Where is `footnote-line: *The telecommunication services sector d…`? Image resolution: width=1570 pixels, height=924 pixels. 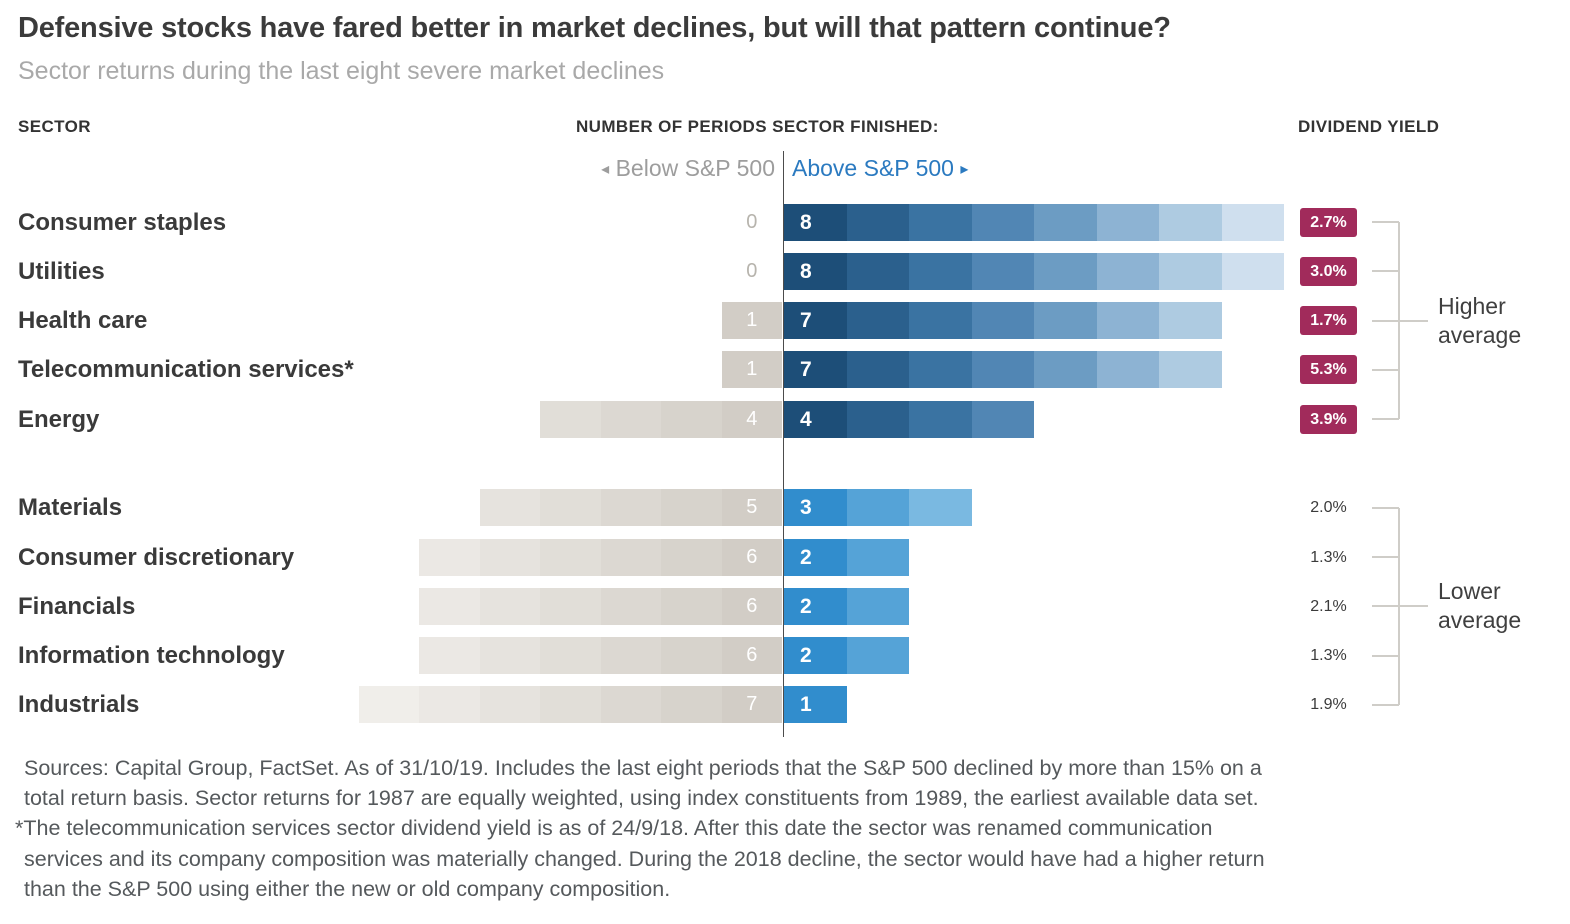
footnote-line: *The telecommunication services sector d… is located at coordinates (614, 828).